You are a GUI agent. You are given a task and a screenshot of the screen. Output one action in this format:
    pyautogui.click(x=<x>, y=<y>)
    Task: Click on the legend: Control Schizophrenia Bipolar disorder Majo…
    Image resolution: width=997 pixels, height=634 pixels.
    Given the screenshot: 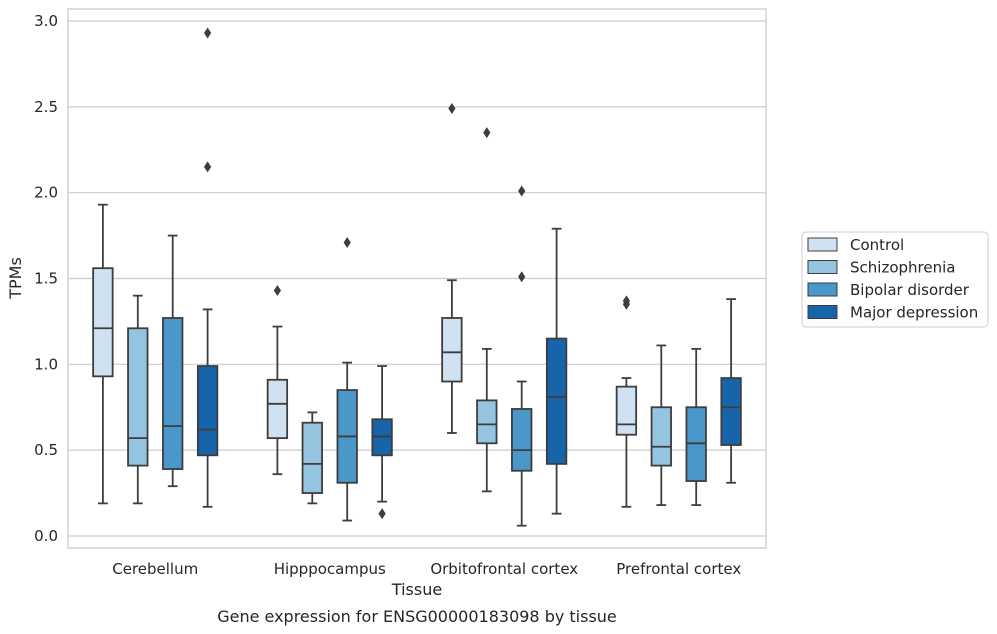 What is the action you would take?
    pyautogui.click(x=895, y=279)
    